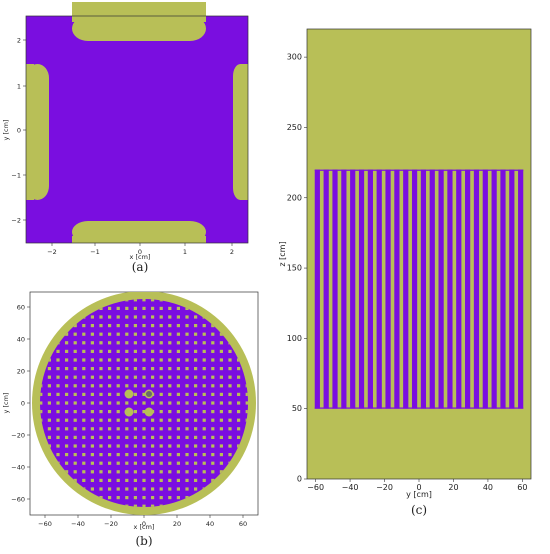  What do you see at coordinates (297, 408) in the screenshot?
I see `panel-c-y-tick-label: 50` at bounding box center [297, 408].